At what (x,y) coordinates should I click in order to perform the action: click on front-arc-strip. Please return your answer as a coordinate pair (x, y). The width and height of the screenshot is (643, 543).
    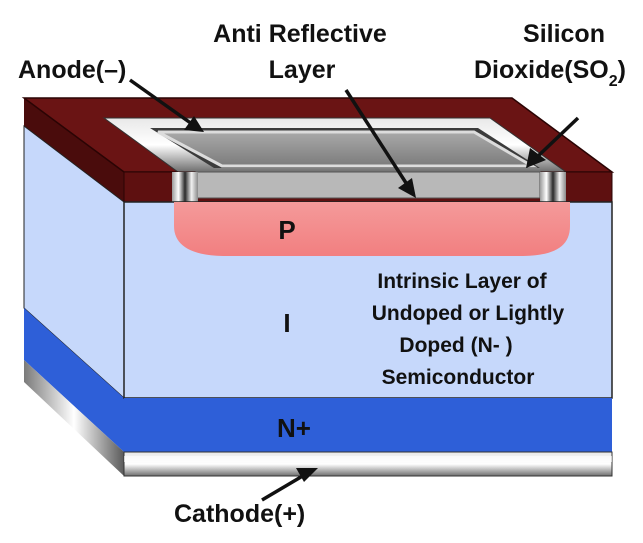
    Looking at the image, I should click on (368, 185).